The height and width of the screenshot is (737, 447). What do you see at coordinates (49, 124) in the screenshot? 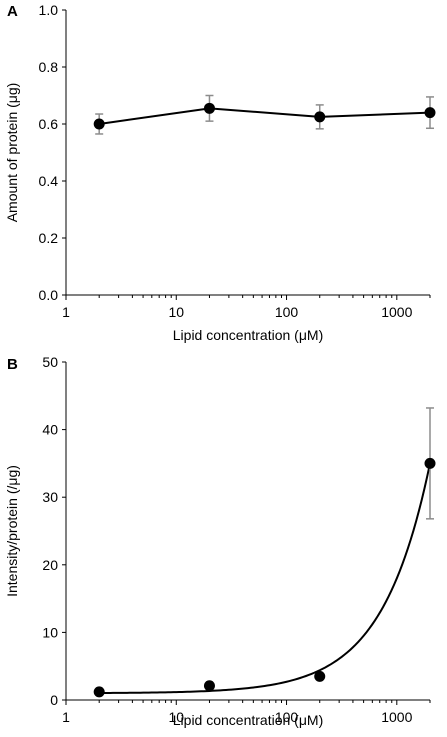
I see `y-tick-label: 0.6` at bounding box center [49, 124].